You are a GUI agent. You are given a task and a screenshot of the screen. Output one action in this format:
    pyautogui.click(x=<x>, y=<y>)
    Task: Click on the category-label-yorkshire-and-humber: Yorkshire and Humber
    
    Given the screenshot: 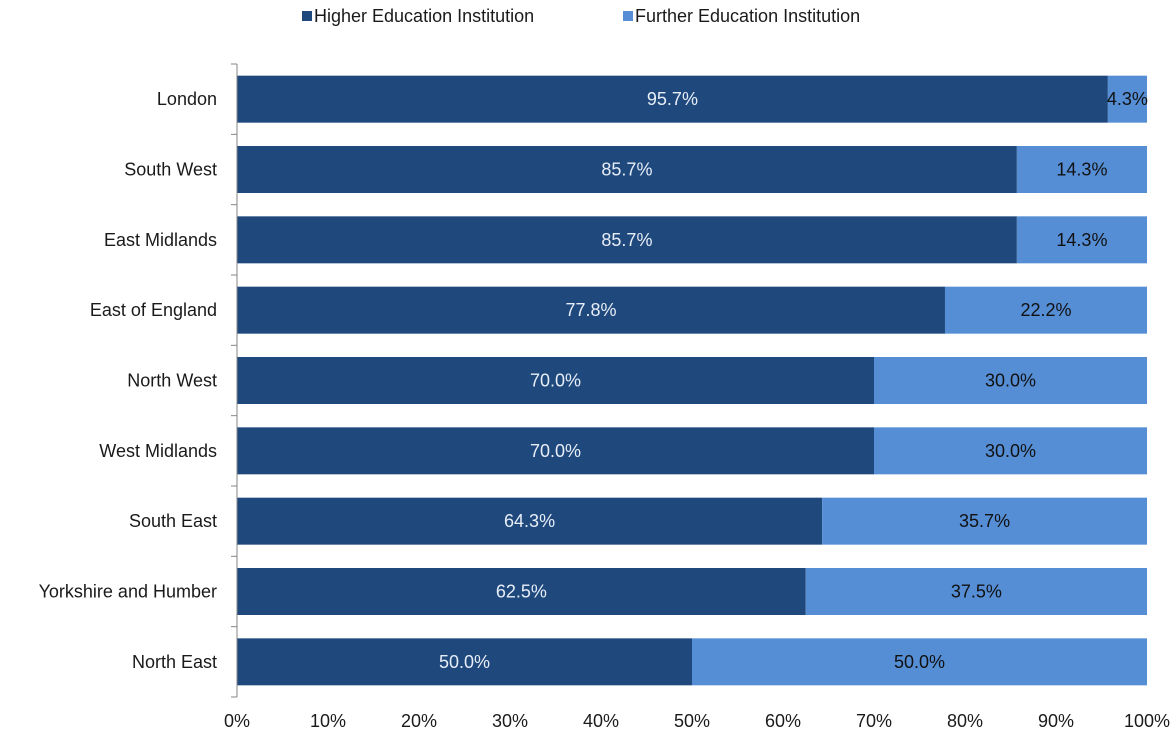 What is the action you would take?
    pyautogui.click(x=128, y=592)
    